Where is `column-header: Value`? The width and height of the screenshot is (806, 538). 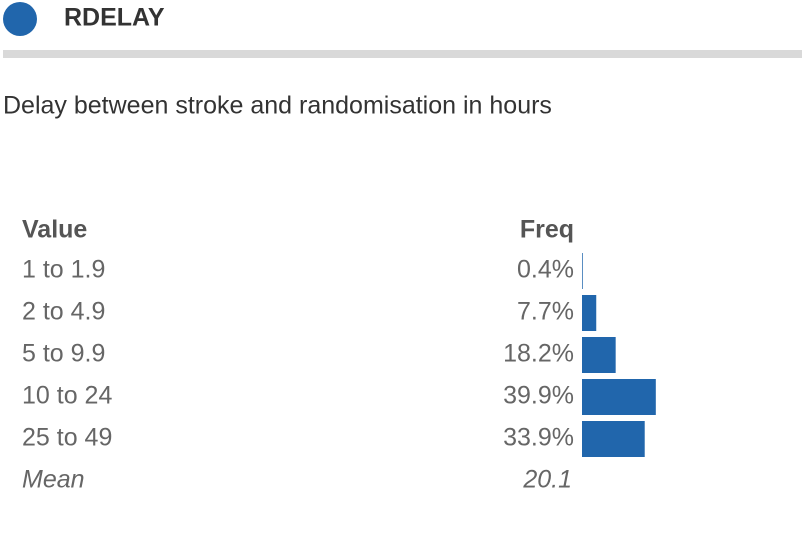 column-header: Value is located at coordinates (54, 230).